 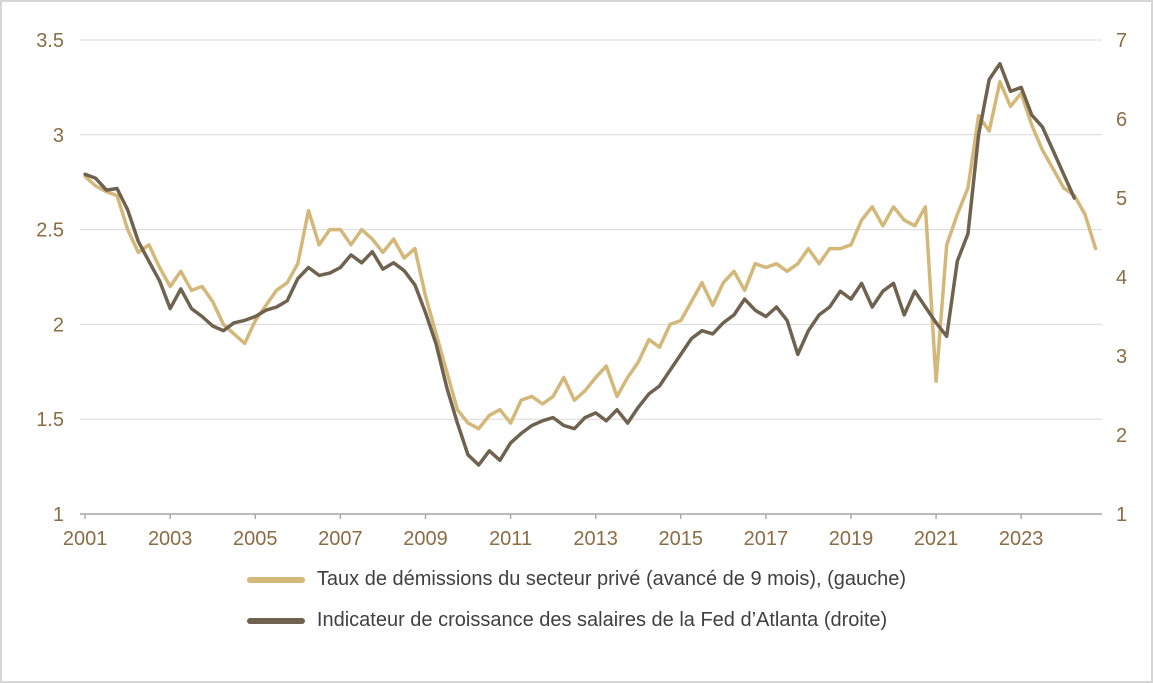 What do you see at coordinates (681, 539) in the screenshot?
I see `x-axis-tick-label: 2015` at bounding box center [681, 539].